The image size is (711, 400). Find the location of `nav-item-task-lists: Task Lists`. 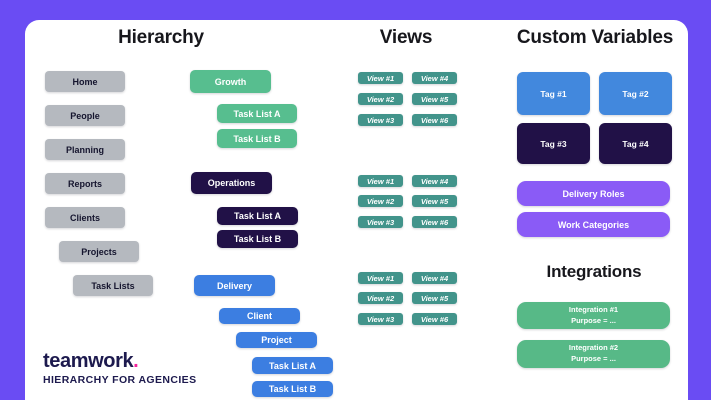

nav-item-task-lists: Task Lists is located at coordinates (113, 285).